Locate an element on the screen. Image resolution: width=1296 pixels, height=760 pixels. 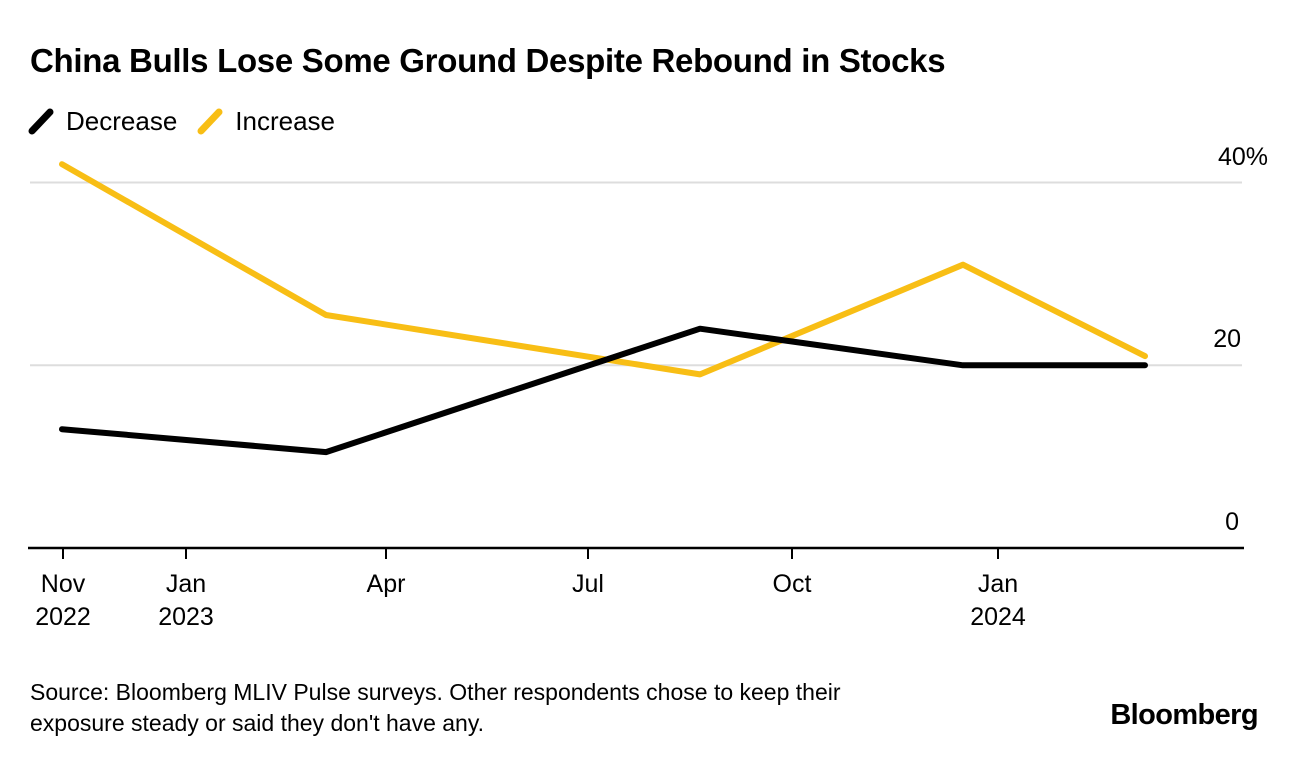
x-axis-label: Nov is located at coordinates (63, 584).